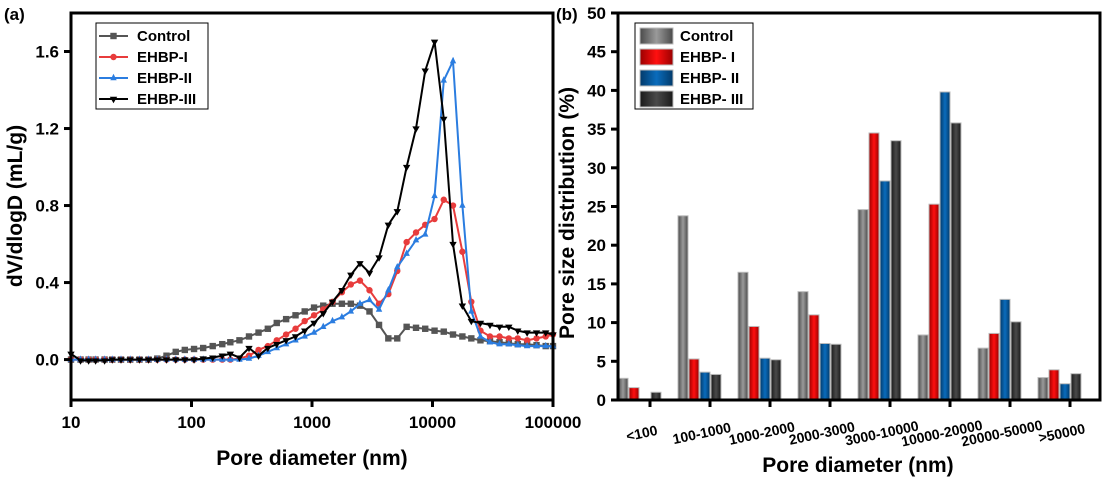 The image size is (1105, 477). I want to click on panel-a-label: (a), so click(14, 14).